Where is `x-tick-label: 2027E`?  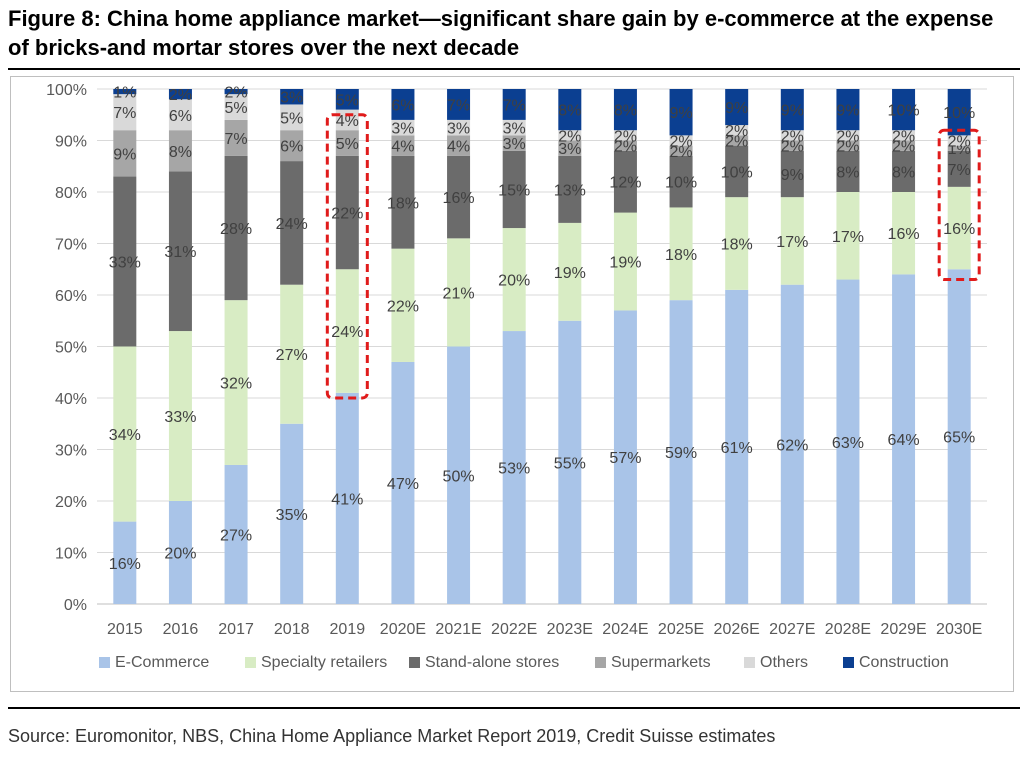
x-tick-label: 2027E is located at coordinates (792, 629).